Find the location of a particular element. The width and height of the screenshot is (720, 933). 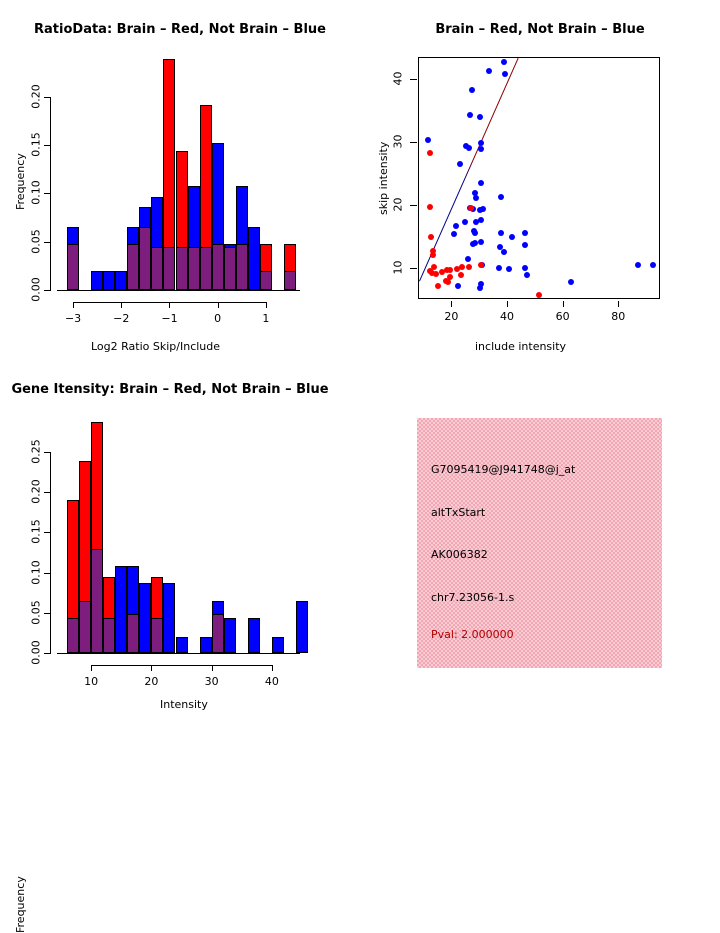

gene-intensity-plot-area: 10 20 30 40 0.00 0.05 0.10 0.15 0.20 0.25 is located at coordinates (169, 554).